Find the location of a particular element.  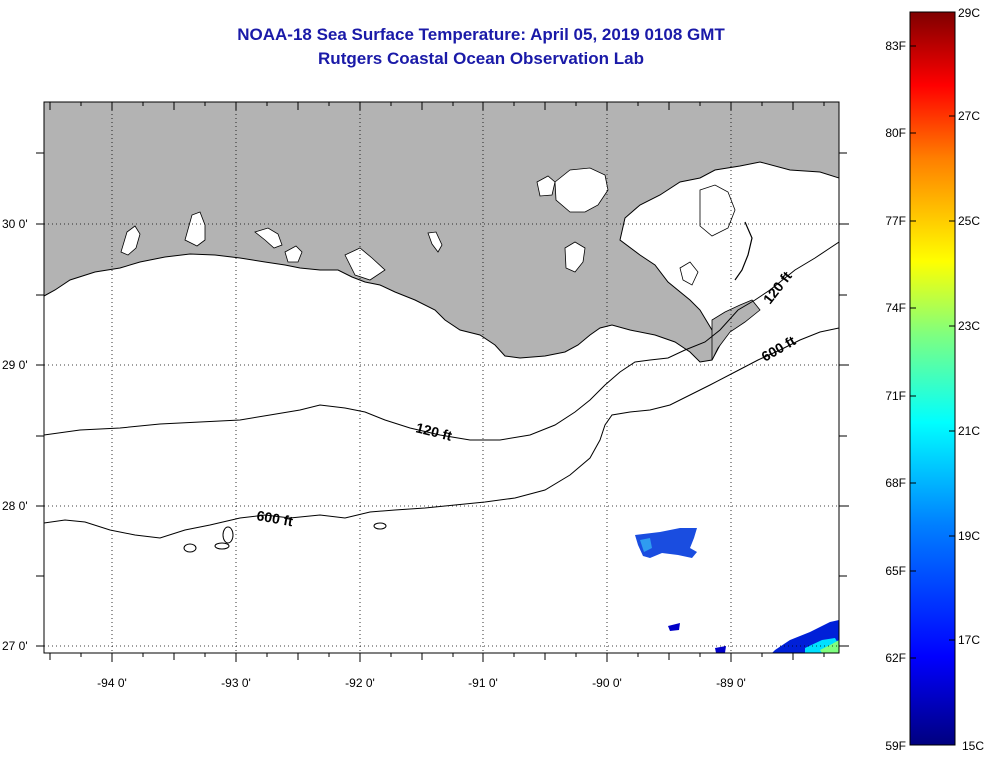

chandeleur-islands is located at coordinates (743, 251).